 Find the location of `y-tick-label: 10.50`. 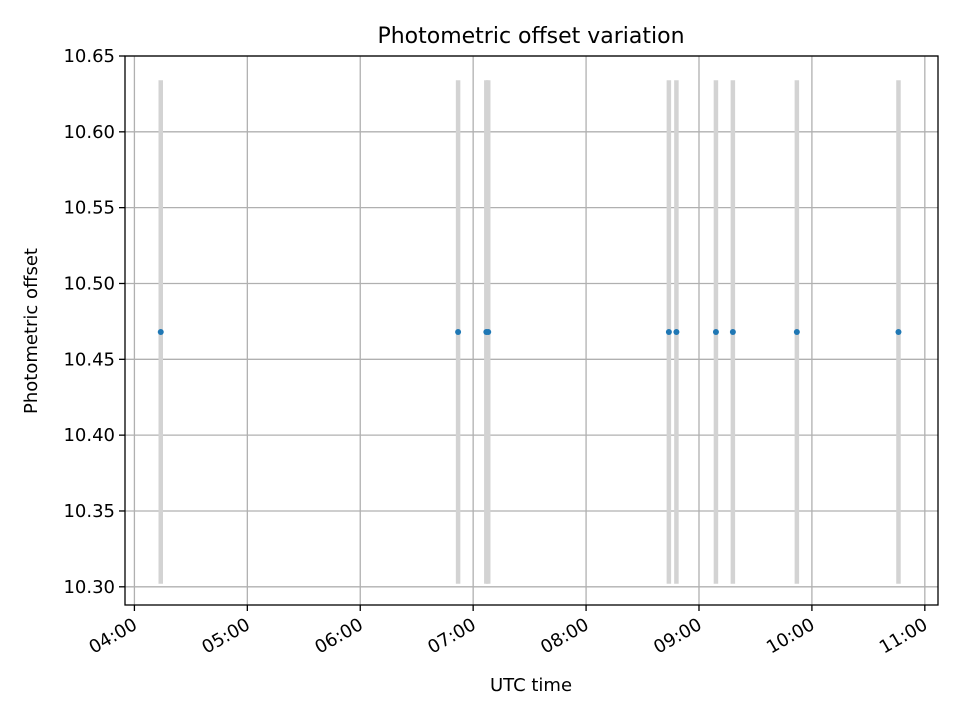

y-tick-label: 10.50 is located at coordinates (89, 283).